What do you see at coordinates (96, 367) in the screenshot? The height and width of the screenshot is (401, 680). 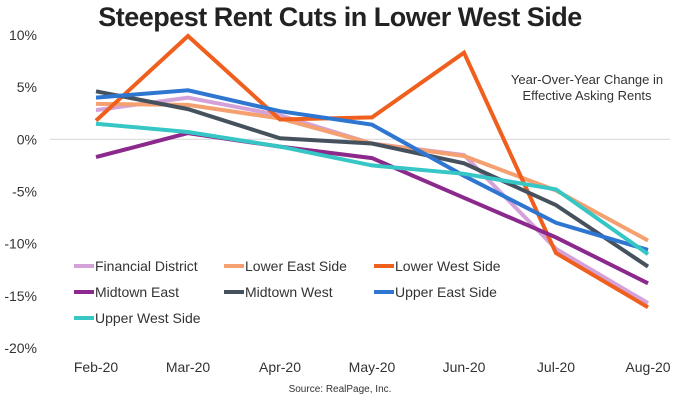 I see `x-tick-label: Feb-20` at bounding box center [96, 367].